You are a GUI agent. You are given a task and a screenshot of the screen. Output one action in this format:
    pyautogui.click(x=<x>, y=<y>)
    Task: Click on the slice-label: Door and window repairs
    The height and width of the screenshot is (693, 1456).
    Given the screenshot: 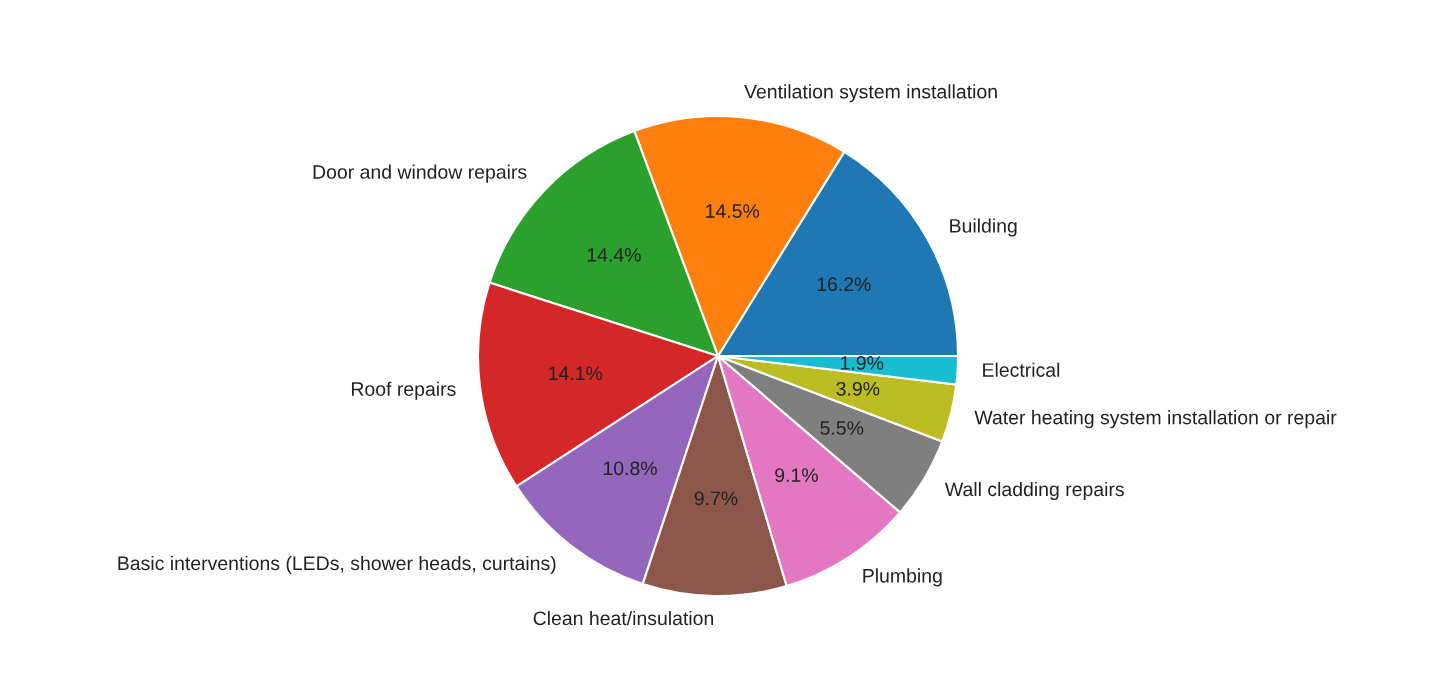 What is the action you would take?
    pyautogui.click(x=420, y=173)
    